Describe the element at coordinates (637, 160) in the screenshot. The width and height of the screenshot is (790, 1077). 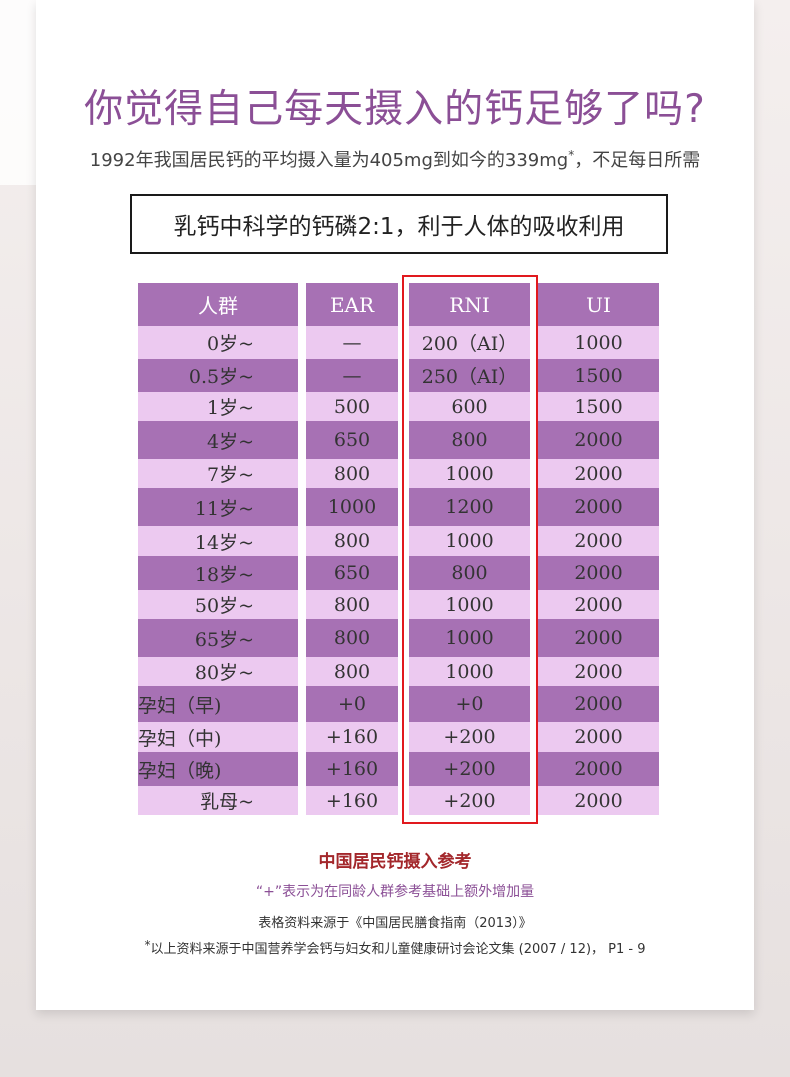
I see `subtitle-tail: ，不足每日所需` at that location.